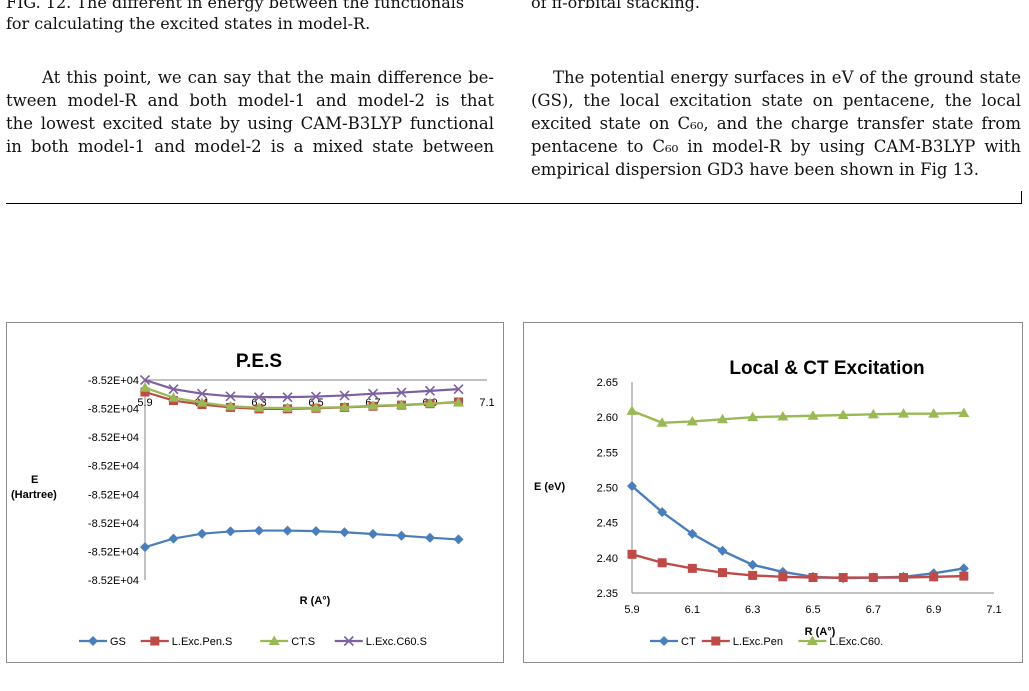 The image size is (1029, 691). Describe the element at coordinates (692, 610) in the screenshot. I see `x-tick-label: 6.1` at that location.